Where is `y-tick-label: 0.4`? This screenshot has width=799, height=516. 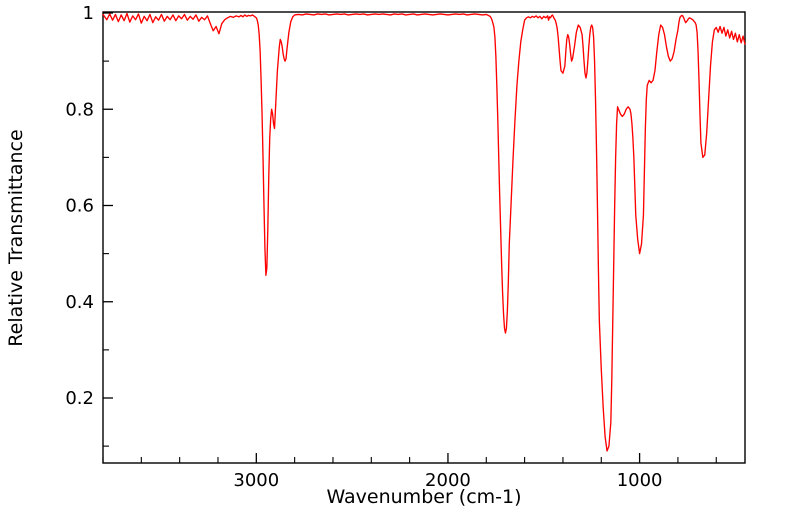 y-tick-label: 0.4 is located at coordinates (79, 302).